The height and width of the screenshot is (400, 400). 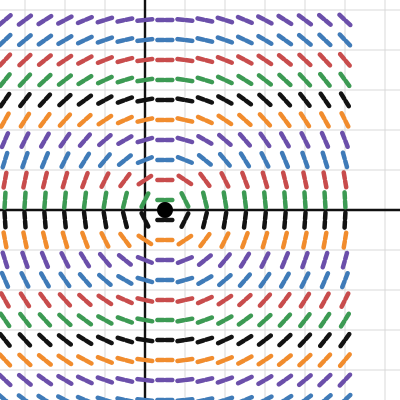 I want to click on draggable-point, so click(x=165, y=210).